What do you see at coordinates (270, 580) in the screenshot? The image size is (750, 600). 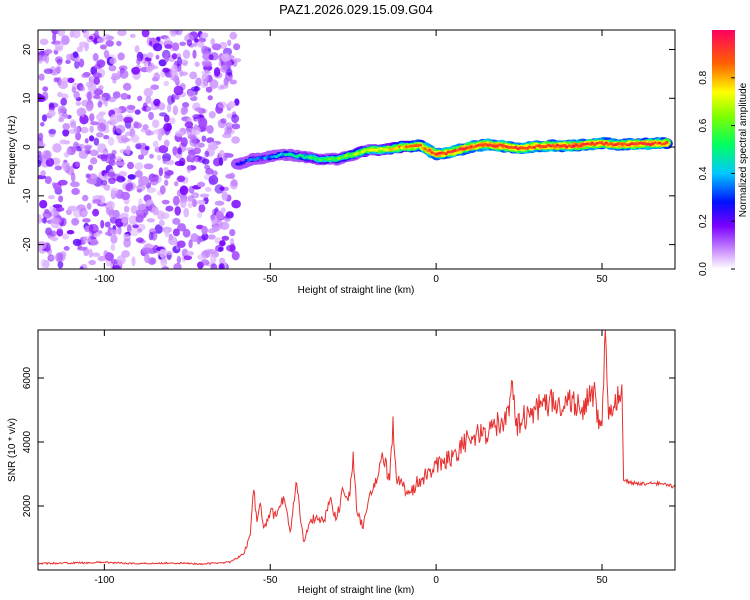 I see `x-tick-label: -50` at bounding box center [270, 580].